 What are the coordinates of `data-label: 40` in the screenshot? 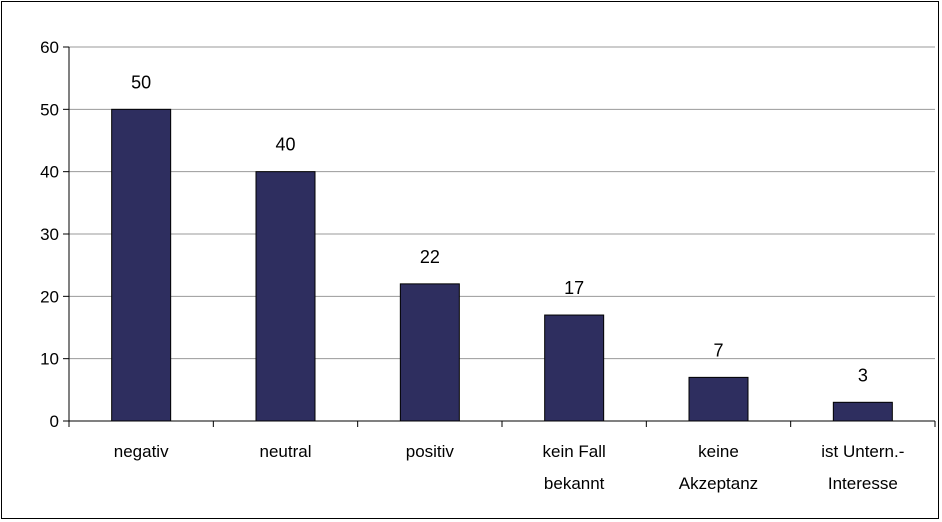 It's located at (285, 145).